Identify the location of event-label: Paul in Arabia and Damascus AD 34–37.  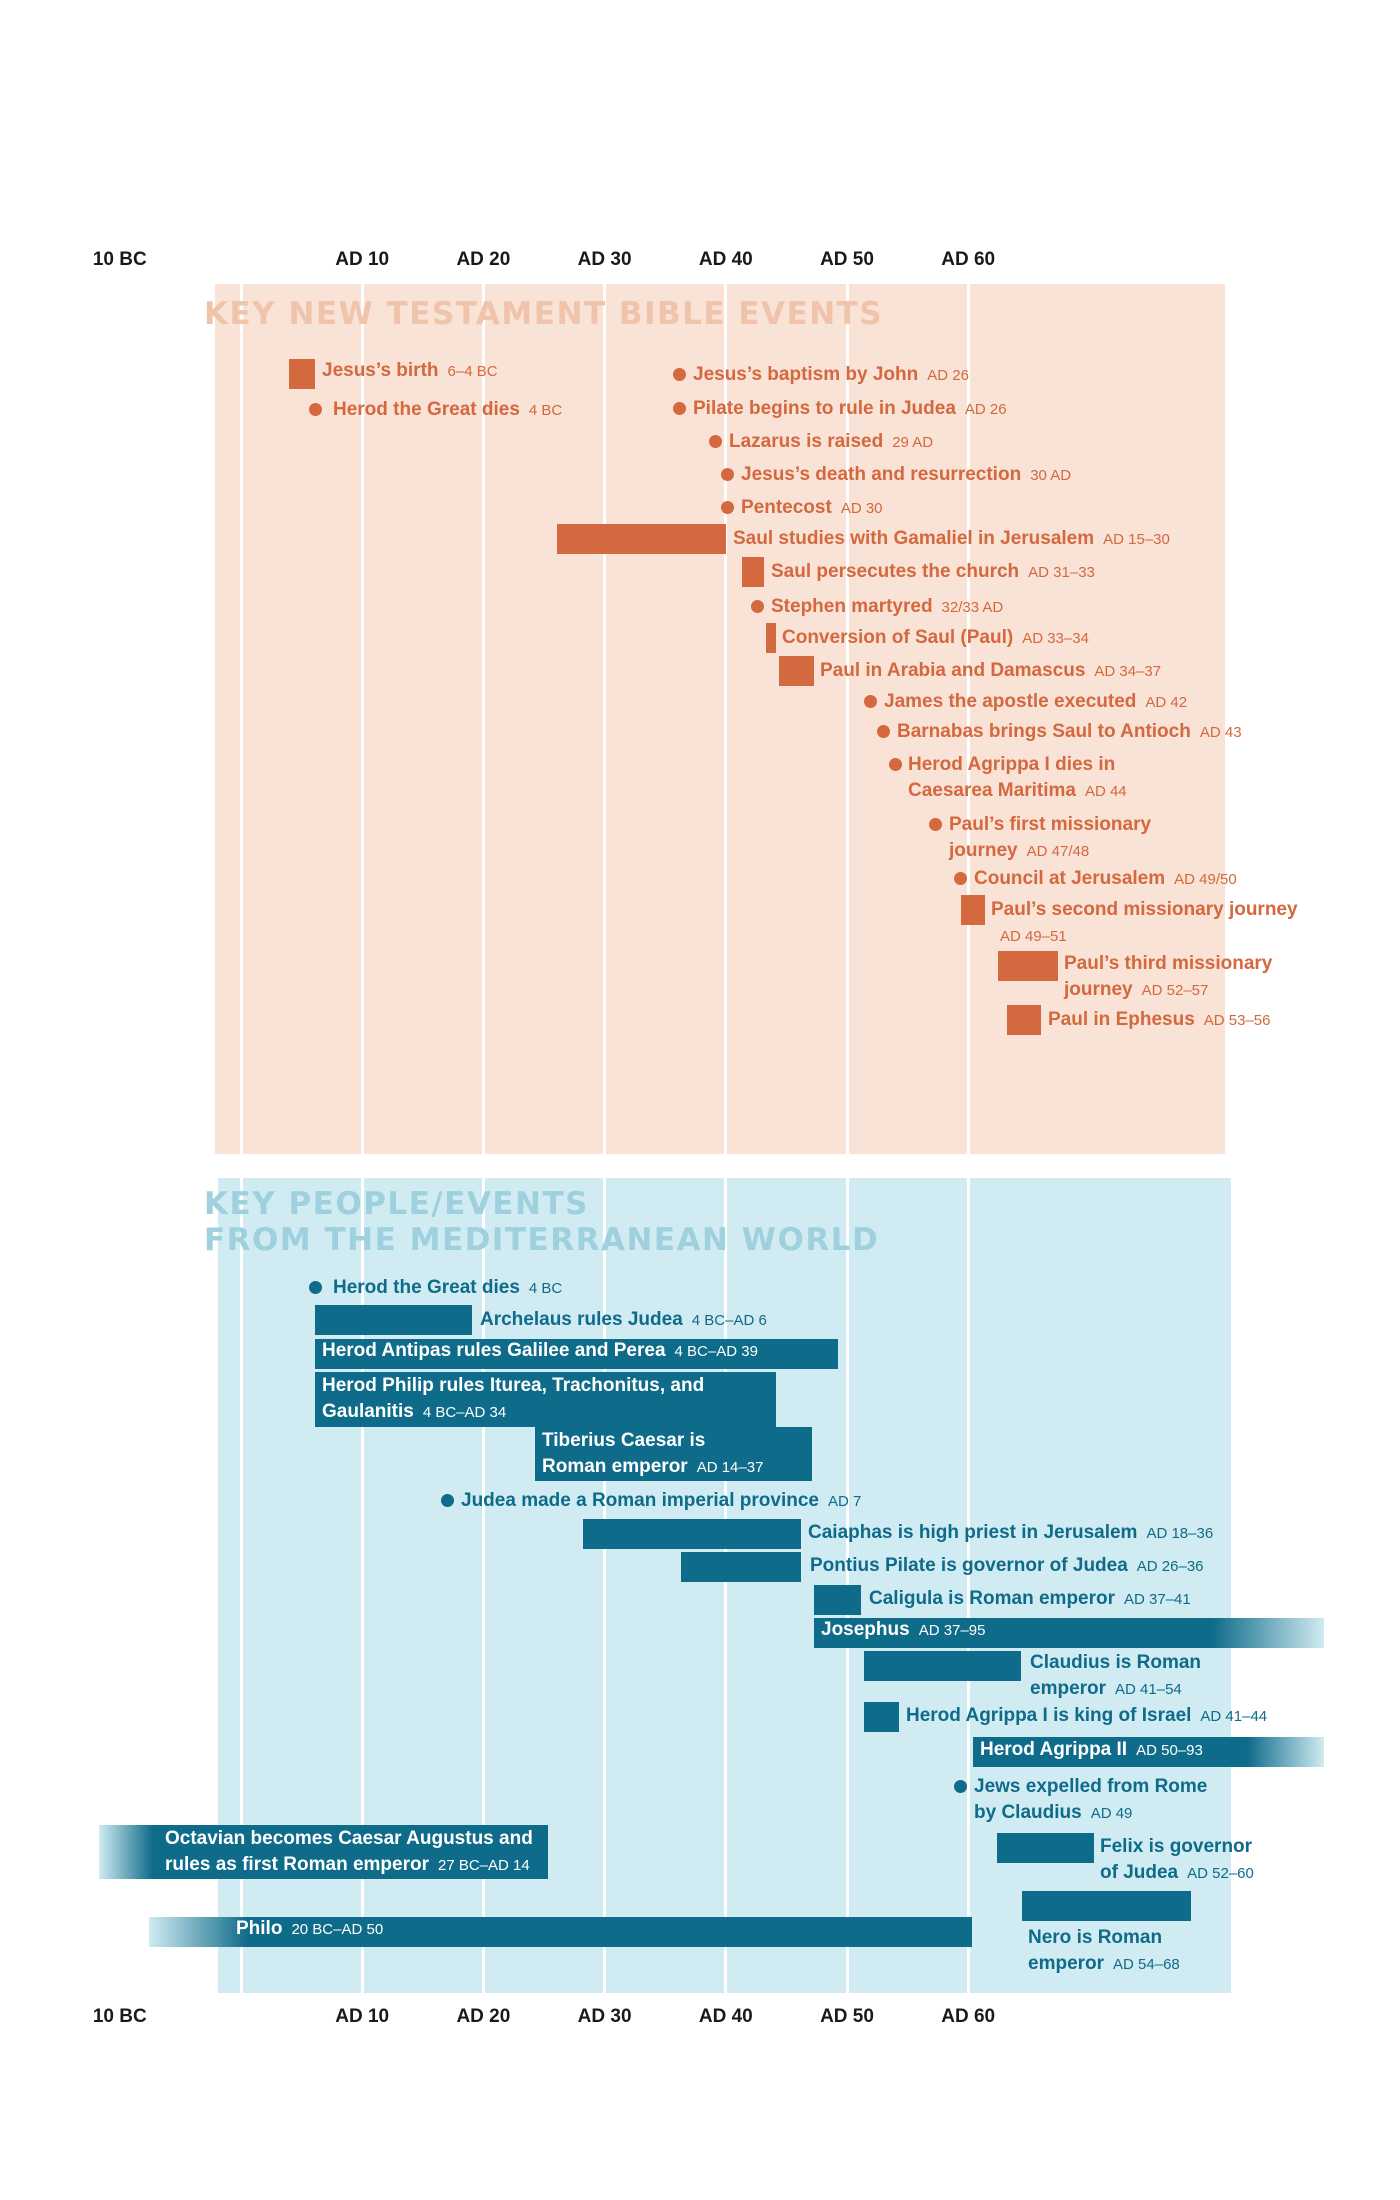
(990, 671).